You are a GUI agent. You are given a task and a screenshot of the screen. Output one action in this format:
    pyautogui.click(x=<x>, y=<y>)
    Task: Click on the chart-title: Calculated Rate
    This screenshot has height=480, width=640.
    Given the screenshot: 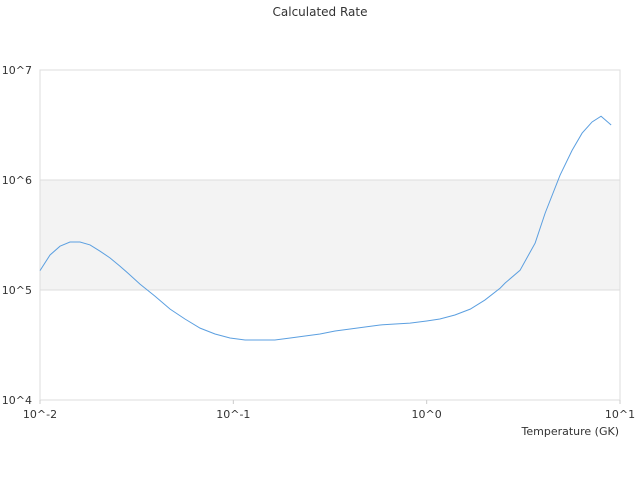 What is the action you would take?
    pyautogui.click(x=320, y=12)
    